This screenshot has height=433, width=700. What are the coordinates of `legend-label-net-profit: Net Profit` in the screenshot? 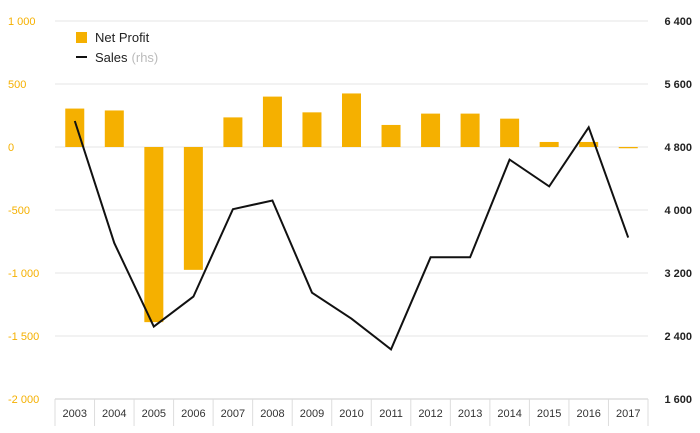 It's located at (122, 37).